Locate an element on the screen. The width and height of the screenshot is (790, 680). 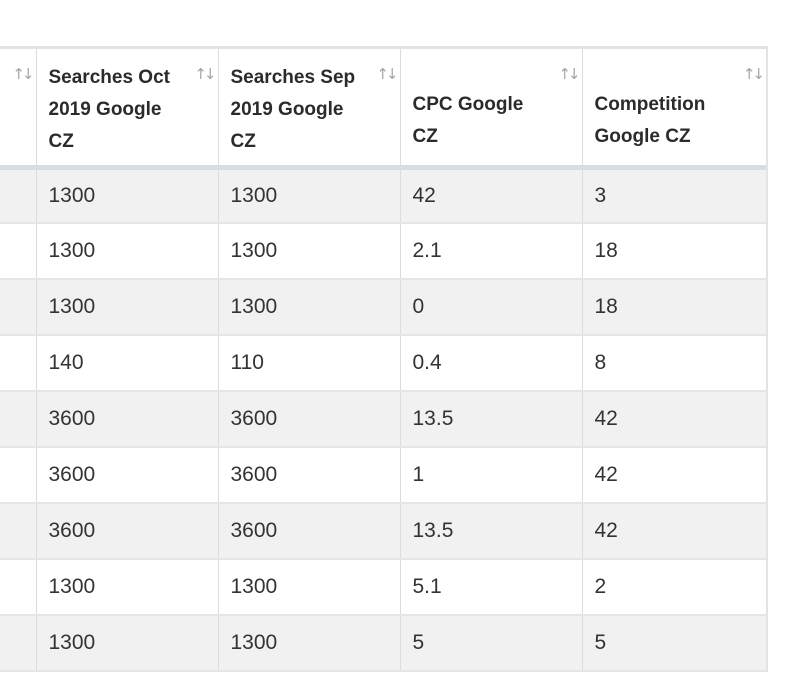
cpc-cell: 0.4 is located at coordinates (491, 363).